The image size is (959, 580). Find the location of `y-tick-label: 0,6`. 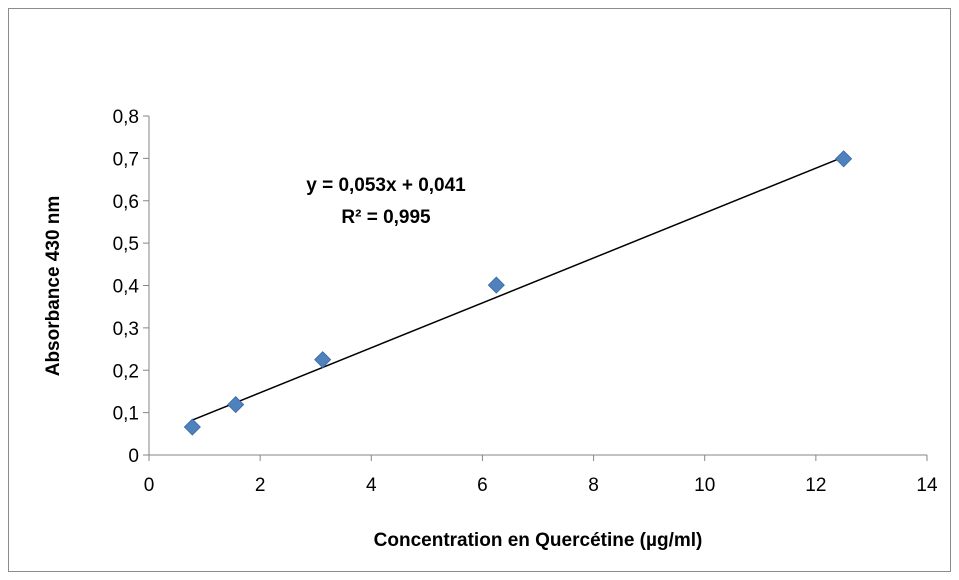

y-tick-label: 0,6 is located at coordinates (126, 202).